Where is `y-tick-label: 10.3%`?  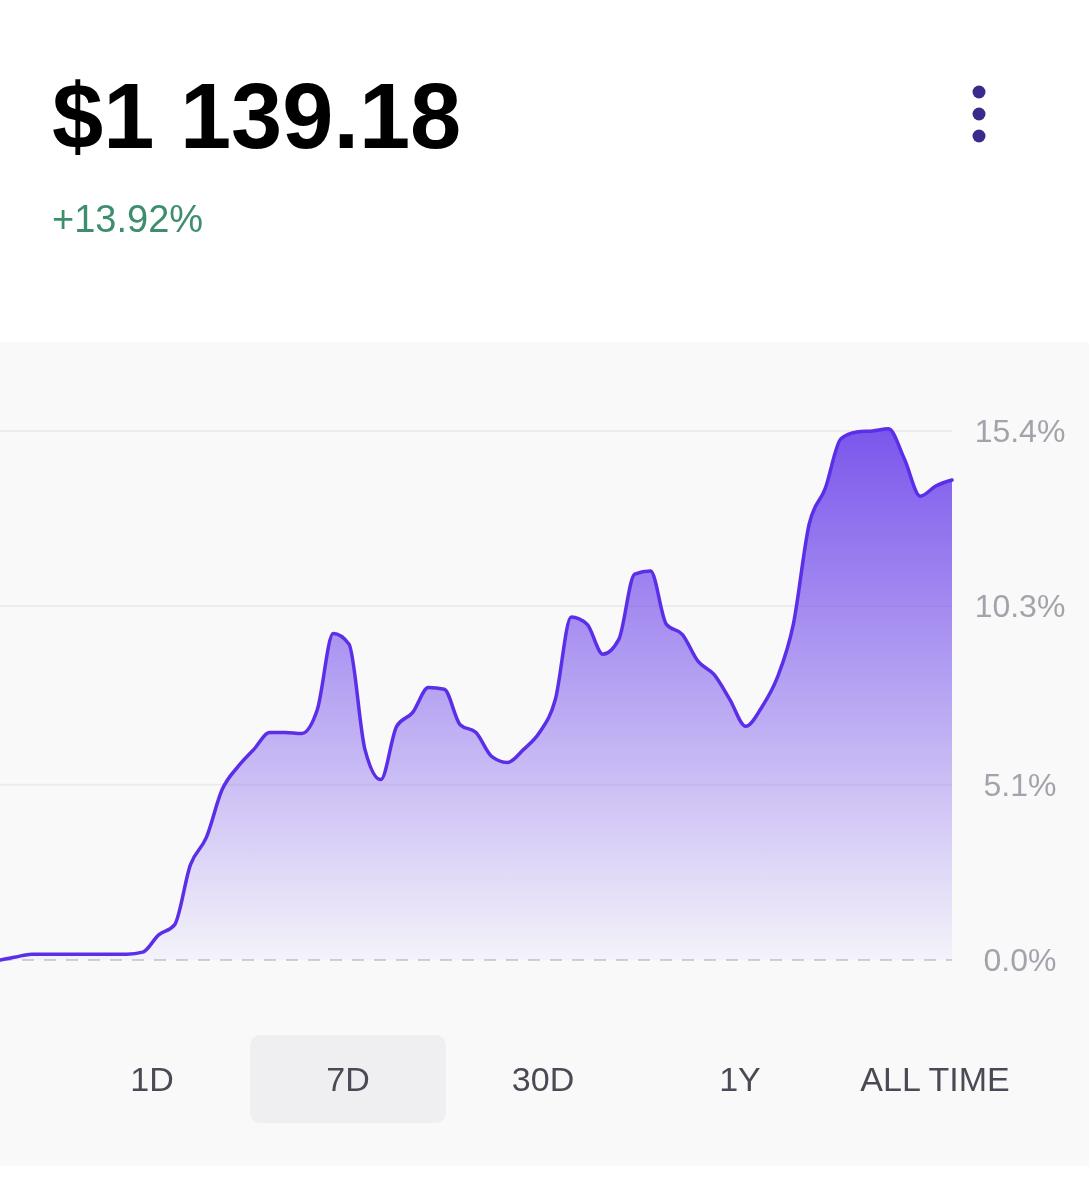
y-tick-label: 10.3% is located at coordinates (1020, 606).